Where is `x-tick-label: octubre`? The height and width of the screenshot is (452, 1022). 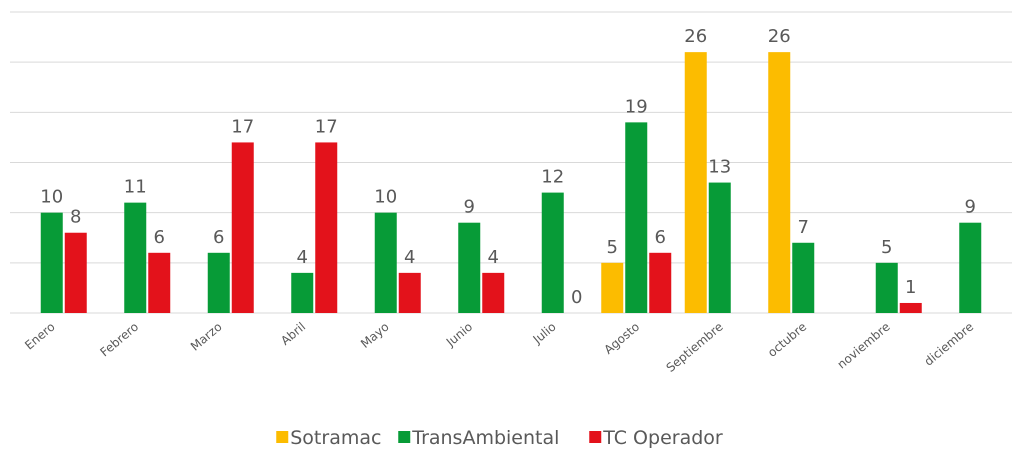 x-tick-label: octubre is located at coordinates (787, 340).